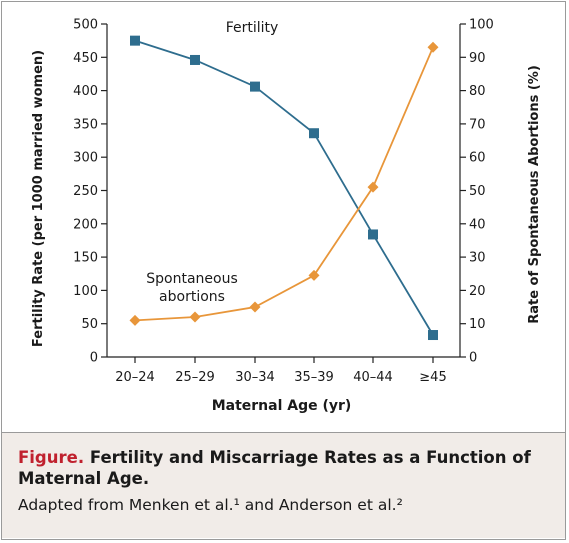  What do you see at coordinates (373, 377) in the screenshot?
I see `x-tick-label: 40–44` at bounding box center [373, 377].